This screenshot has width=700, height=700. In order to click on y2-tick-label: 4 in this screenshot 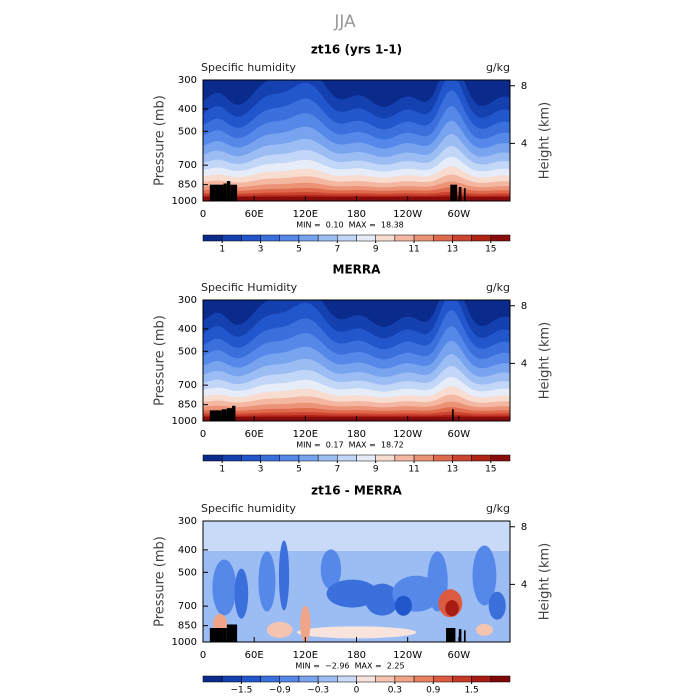, I will do `click(524, 363)`.